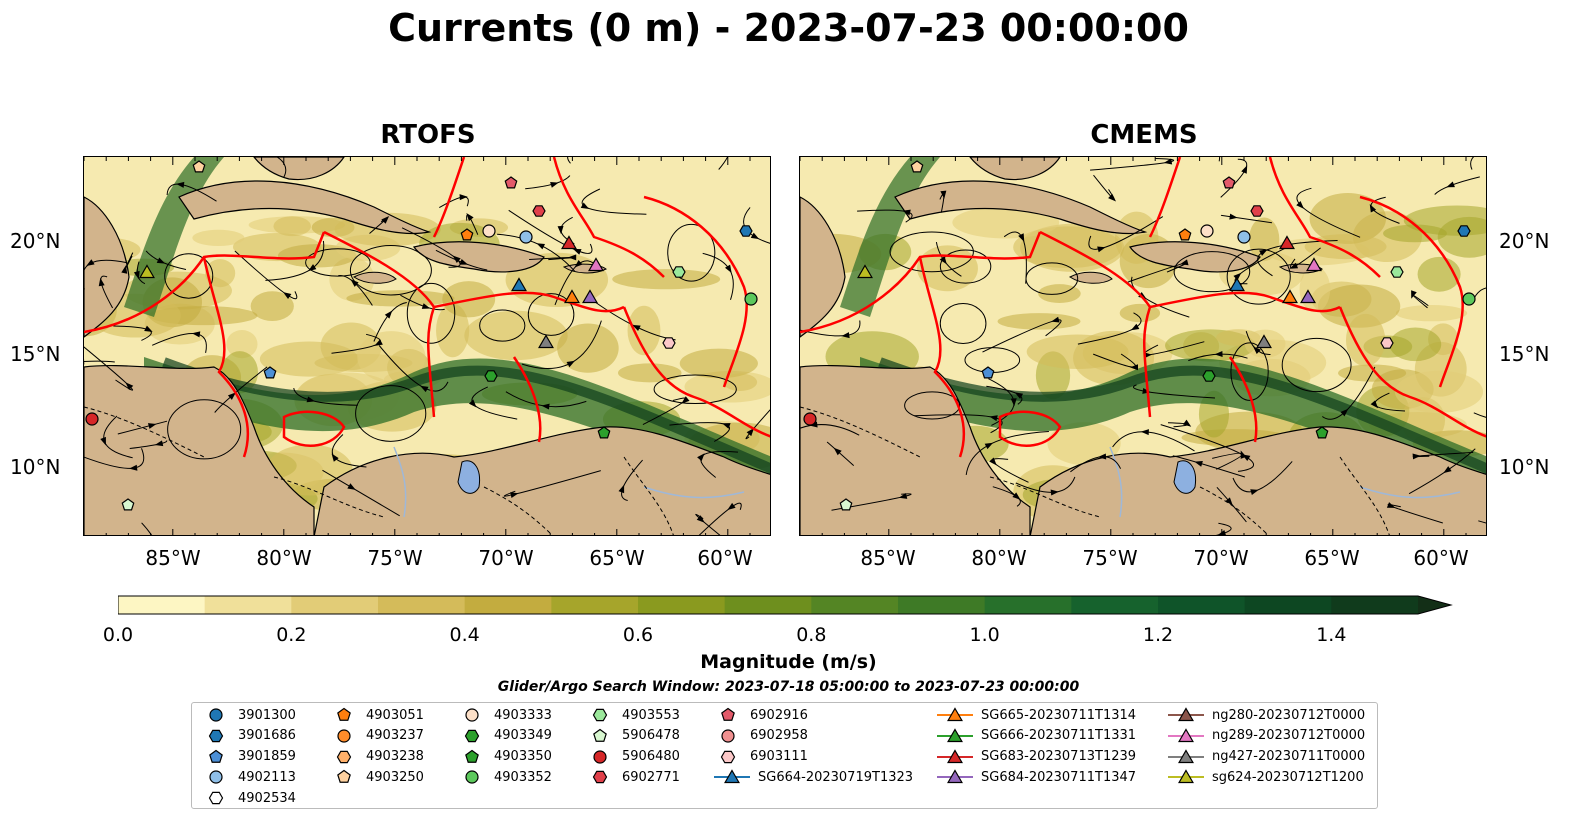 This screenshot has width=1577, height=827. I want to click on colorbar-gradient, so click(785, 605).